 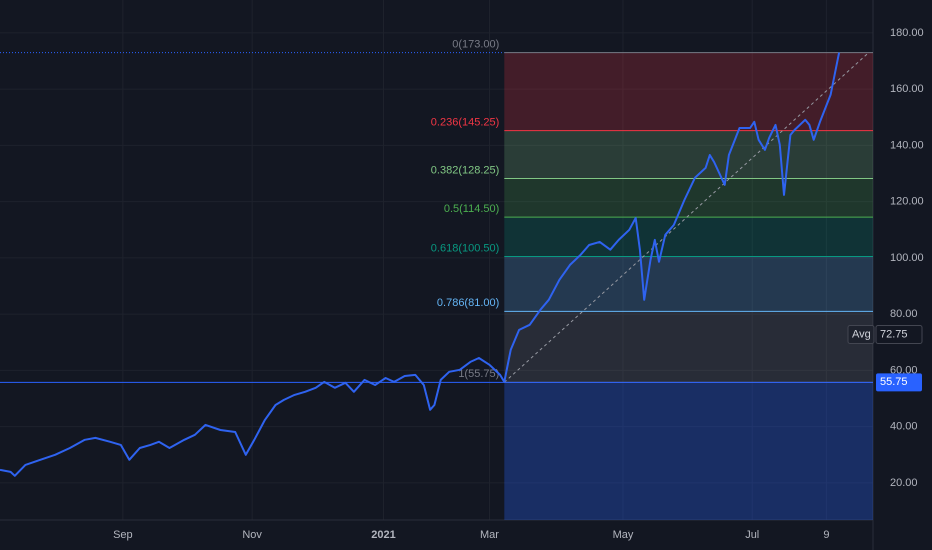 I want to click on fib-label: 0.382(128.25), so click(x=465, y=170).